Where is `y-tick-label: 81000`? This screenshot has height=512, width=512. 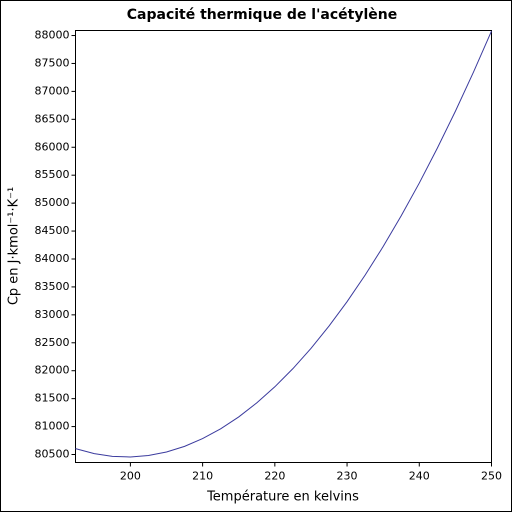 y-tick-label: 81000 is located at coordinates (52, 426).